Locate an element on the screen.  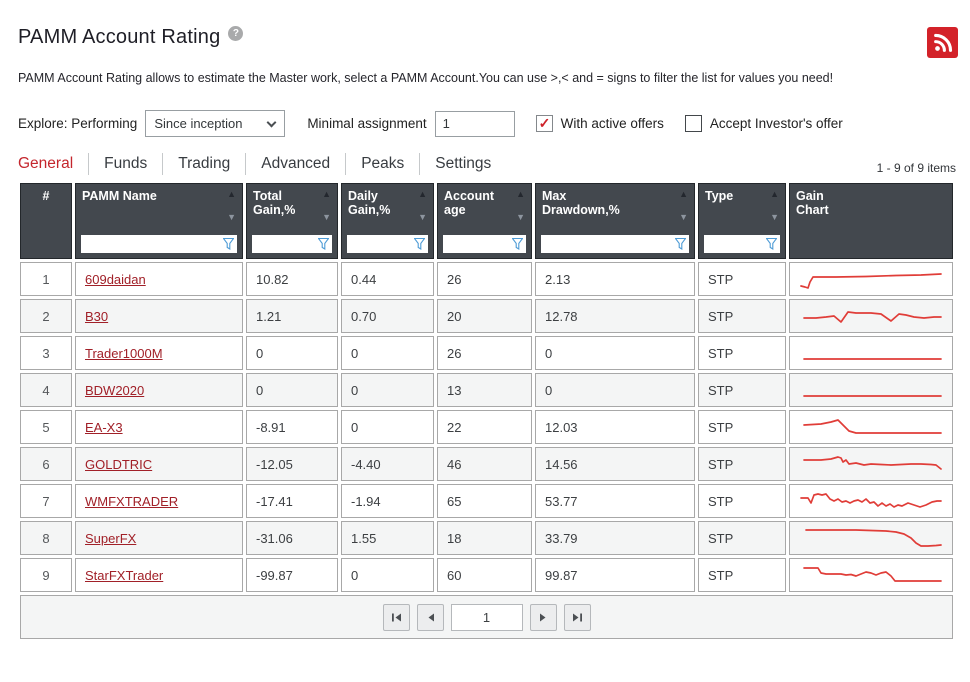
pamm-link: Trader1000M is located at coordinates (124, 353).